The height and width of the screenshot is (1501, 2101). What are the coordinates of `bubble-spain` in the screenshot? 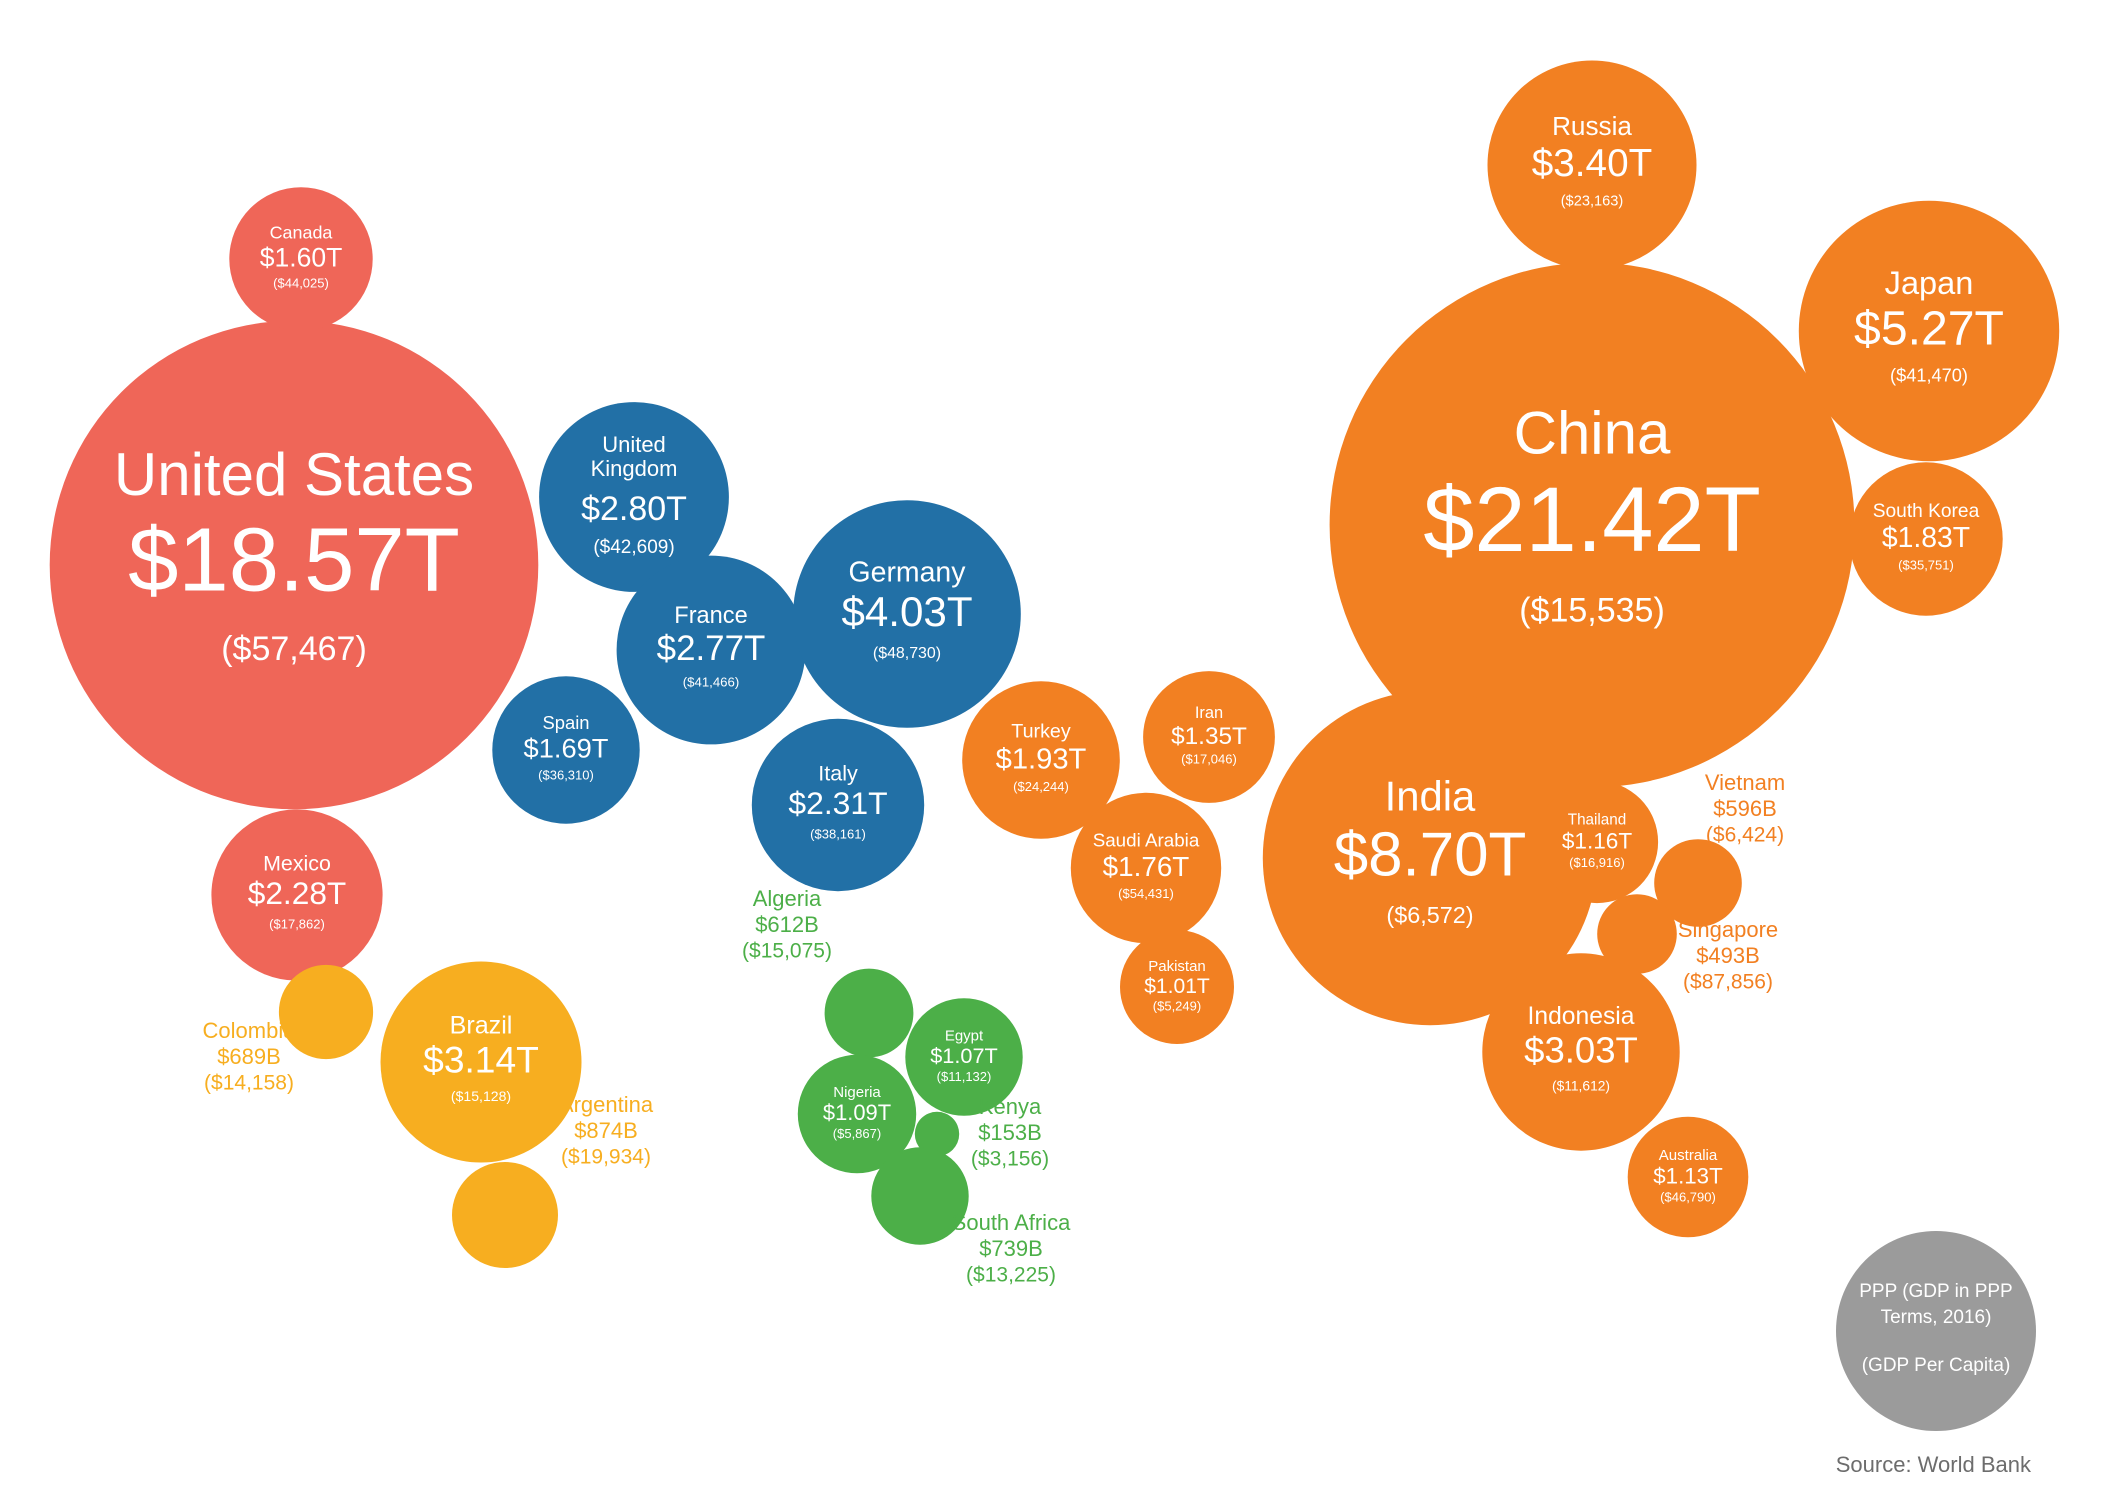 It's located at (566, 750).